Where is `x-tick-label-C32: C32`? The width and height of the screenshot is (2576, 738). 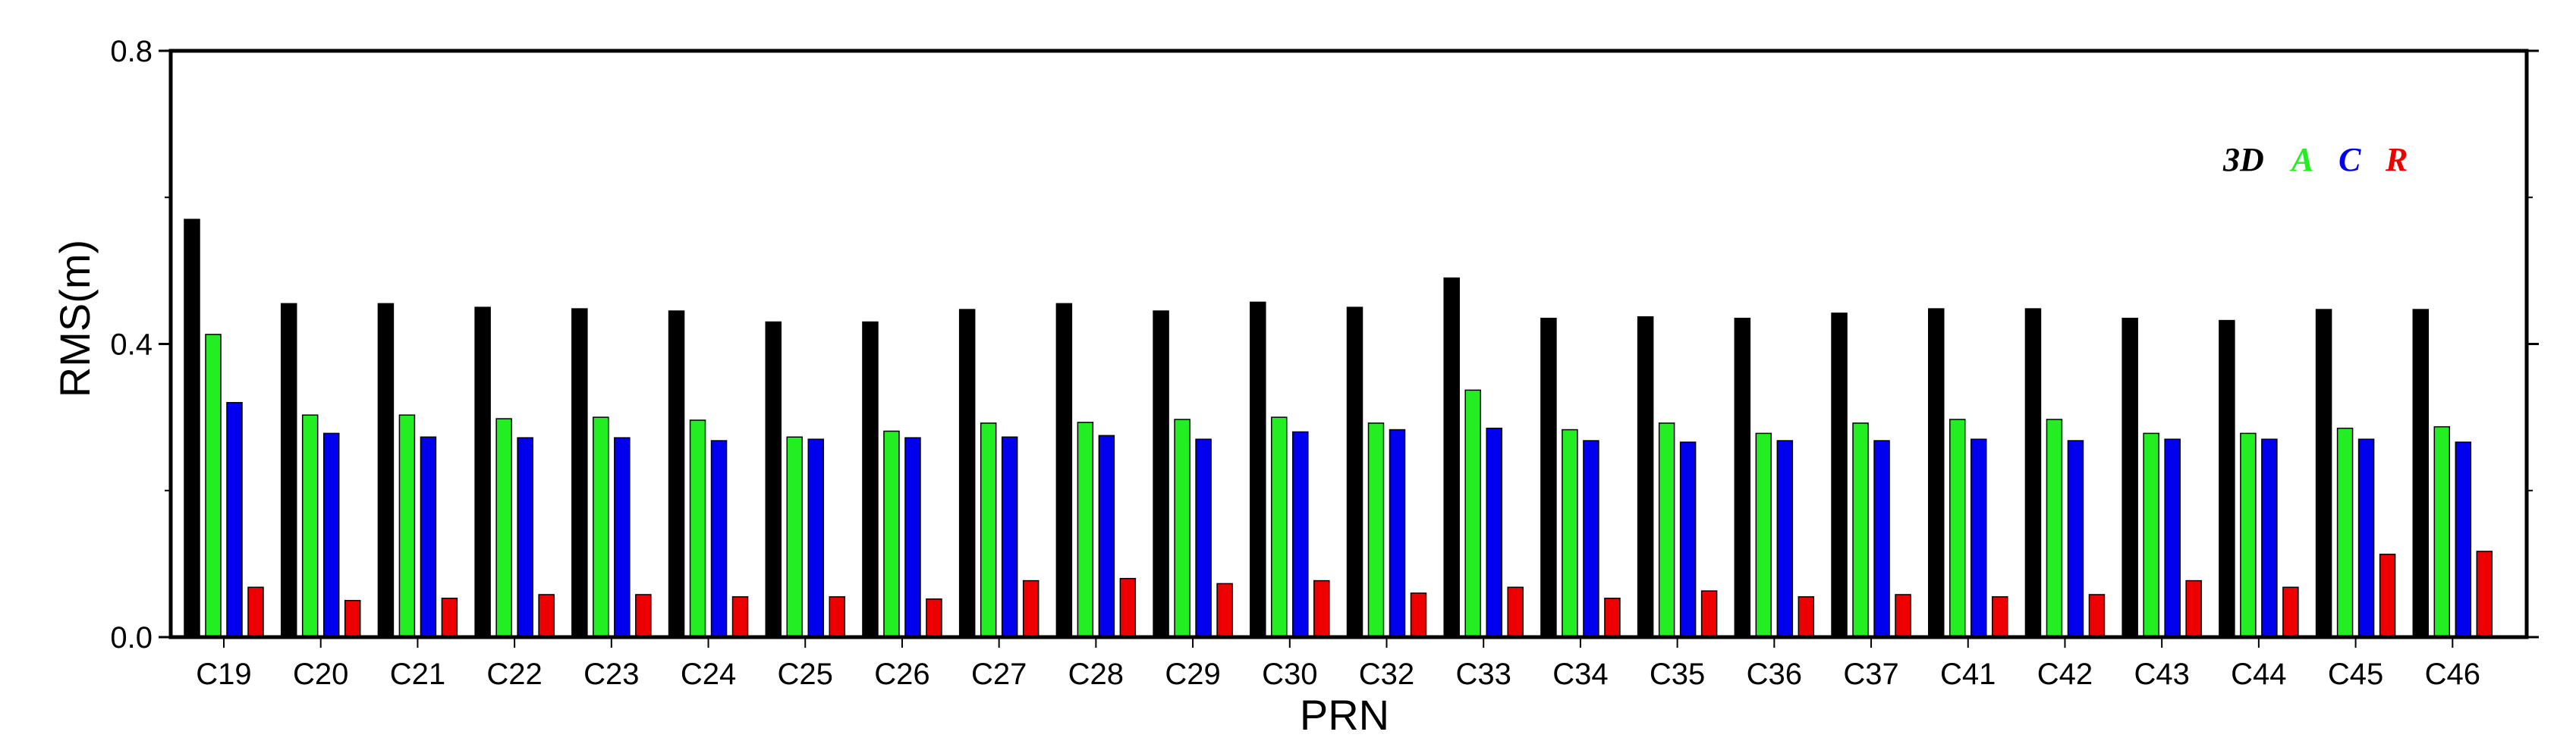 x-tick-label-C32: C32 is located at coordinates (1386, 675).